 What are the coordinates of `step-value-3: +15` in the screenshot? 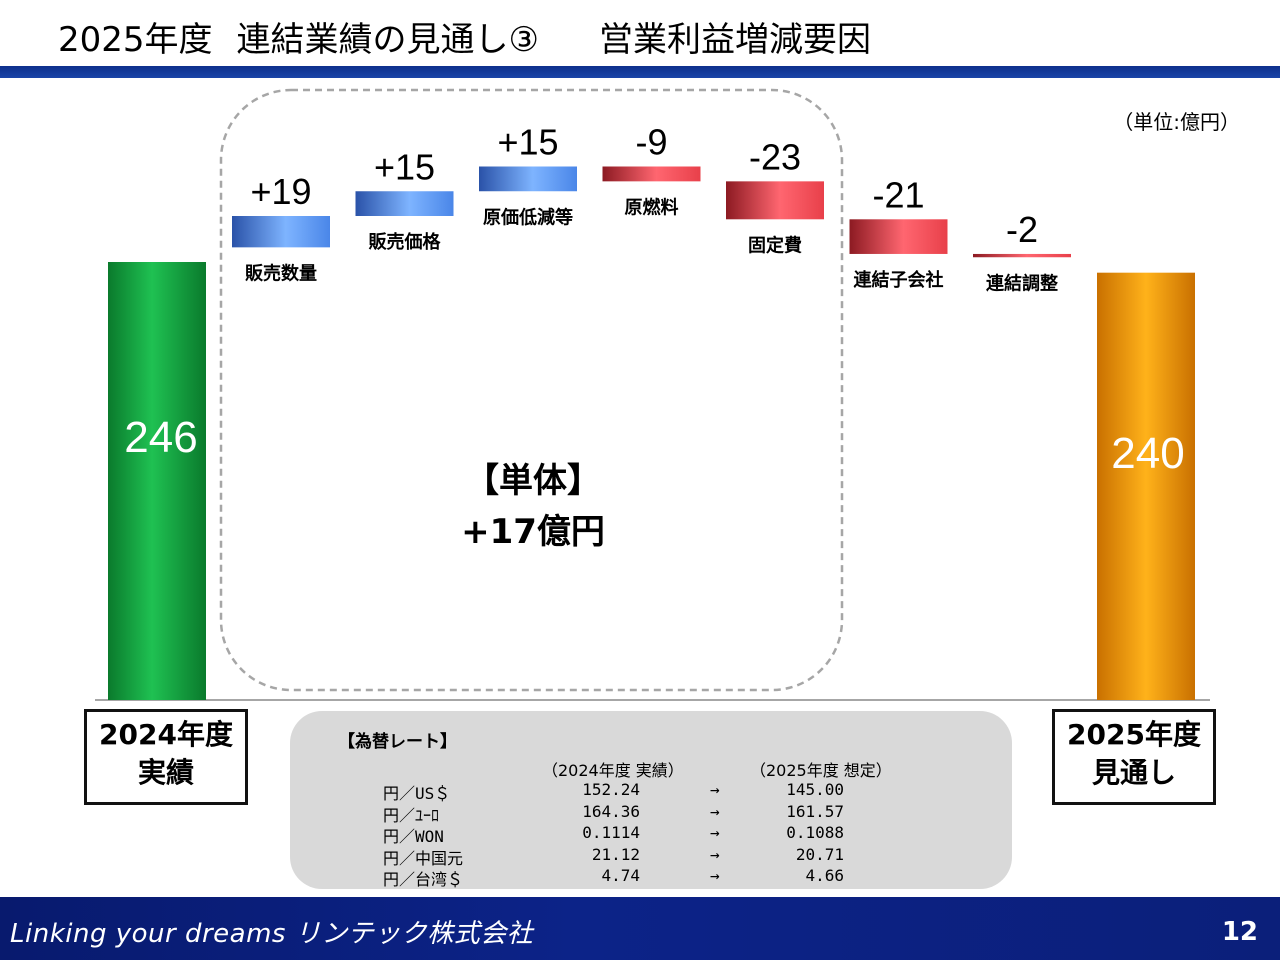 It's located at (527, 142).